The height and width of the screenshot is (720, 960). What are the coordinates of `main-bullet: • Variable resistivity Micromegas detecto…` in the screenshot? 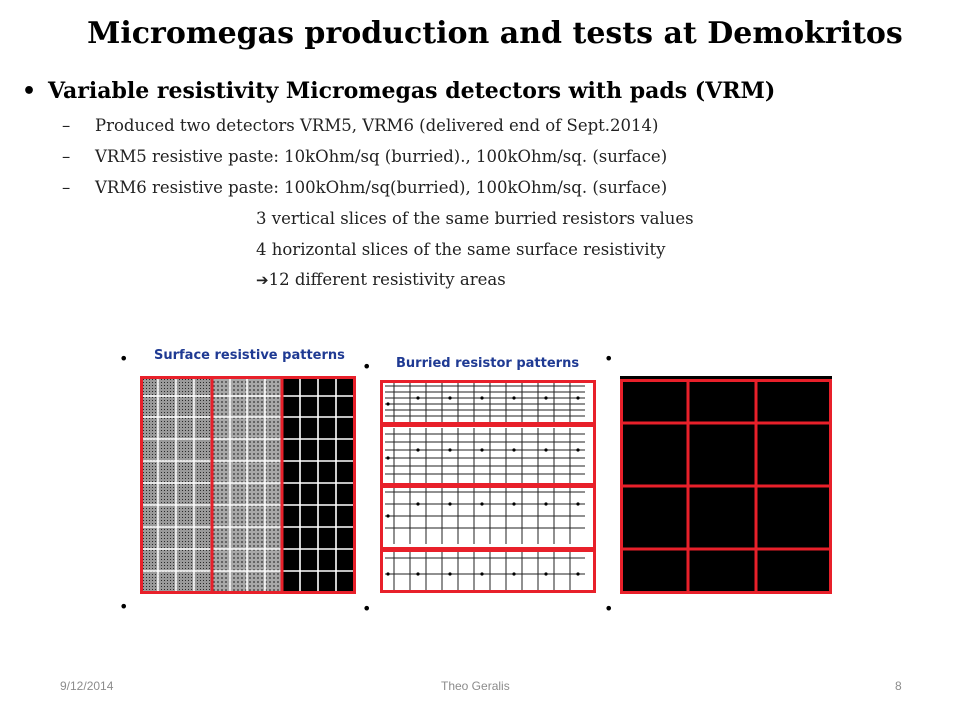 It's located at (398, 91).